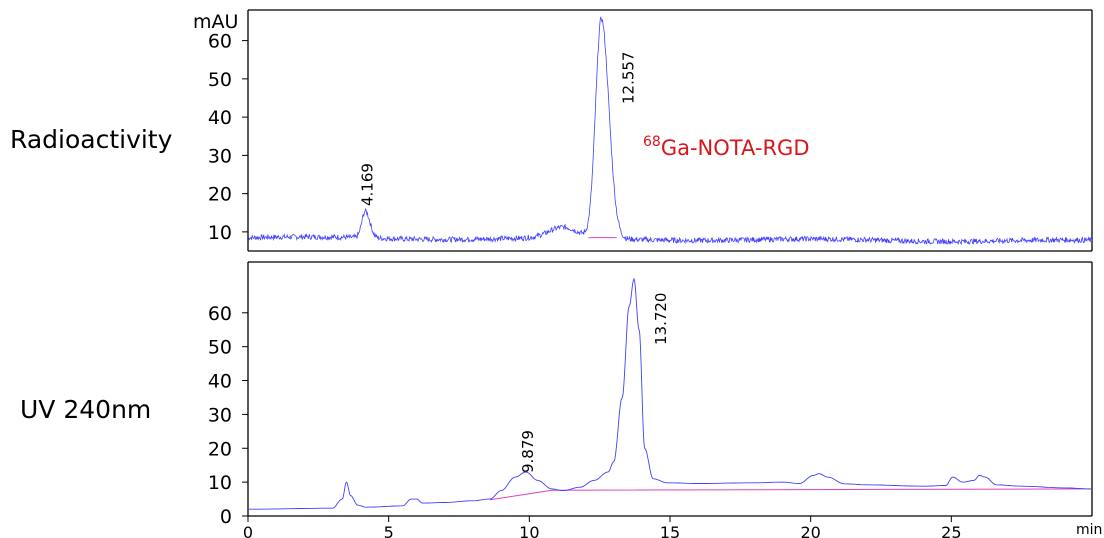 Image resolution: width=1104 pixels, height=538 pixels. Describe the element at coordinates (529, 530) in the screenshot. I see `x-tick-label-2: 10` at that location.